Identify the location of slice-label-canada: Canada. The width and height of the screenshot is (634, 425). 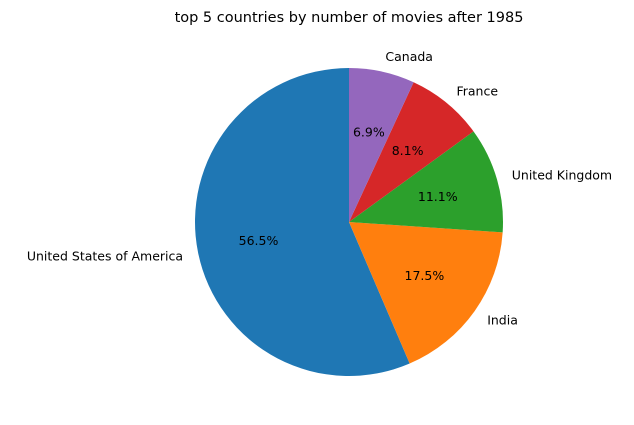
(409, 56).